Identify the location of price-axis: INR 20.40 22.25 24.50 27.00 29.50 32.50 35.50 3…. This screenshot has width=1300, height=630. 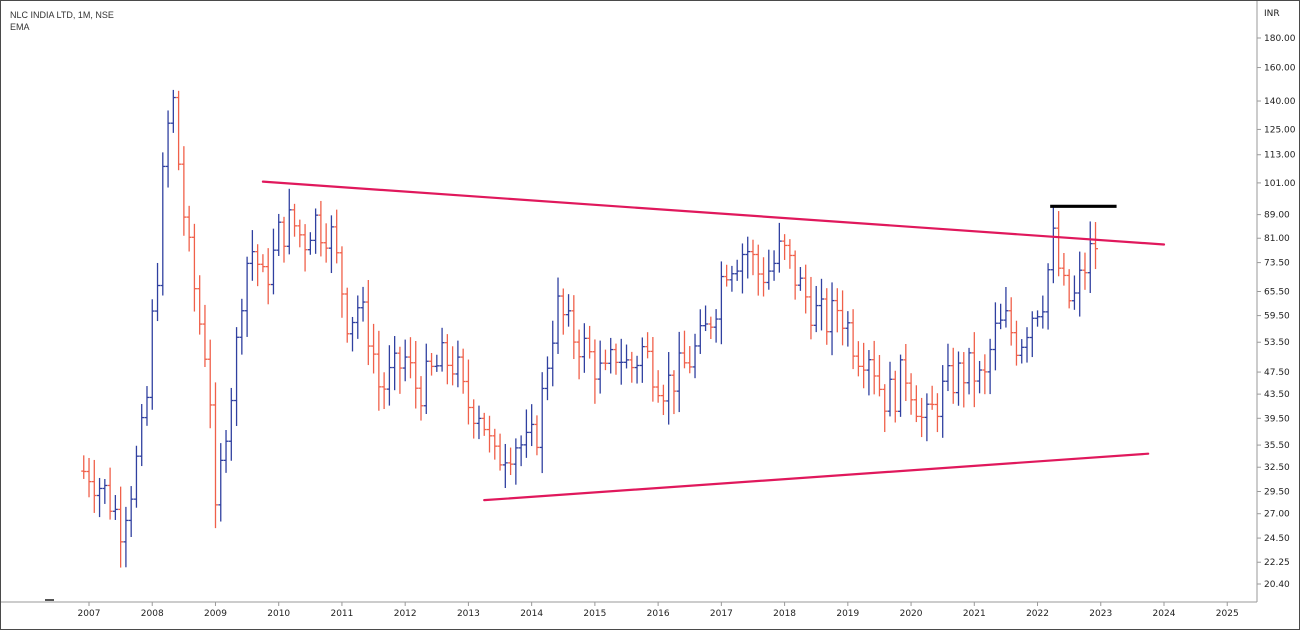
(1276, 301).